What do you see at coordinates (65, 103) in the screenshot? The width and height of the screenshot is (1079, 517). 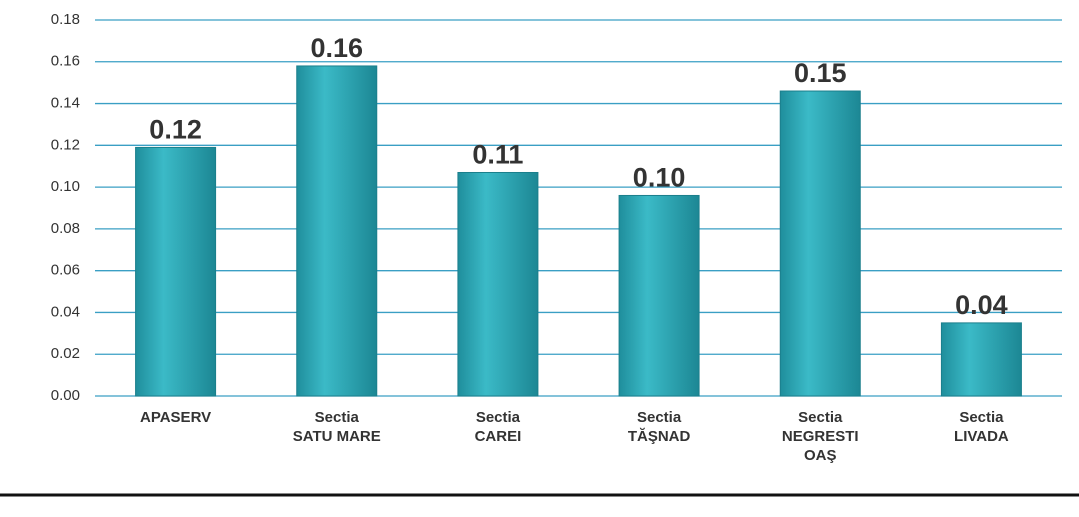 I see `y-tick-label: 0.14` at bounding box center [65, 103].